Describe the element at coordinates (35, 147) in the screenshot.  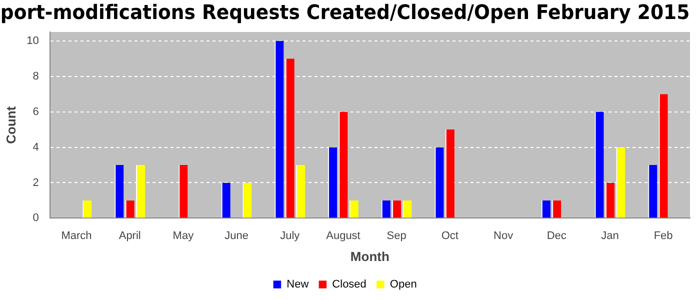
I see `y-tick-label: 4` at that location.